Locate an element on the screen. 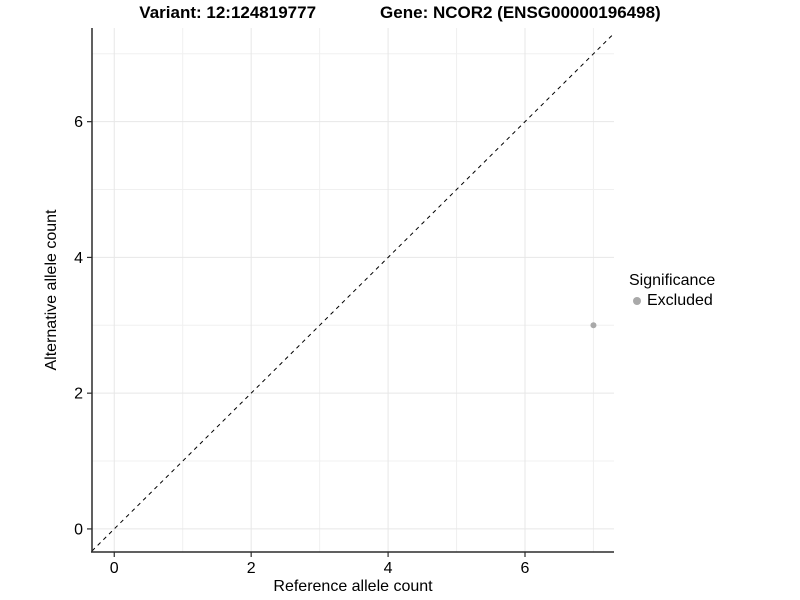  y-axis-title: Alternative allele count is located at coordinates (51, 290).